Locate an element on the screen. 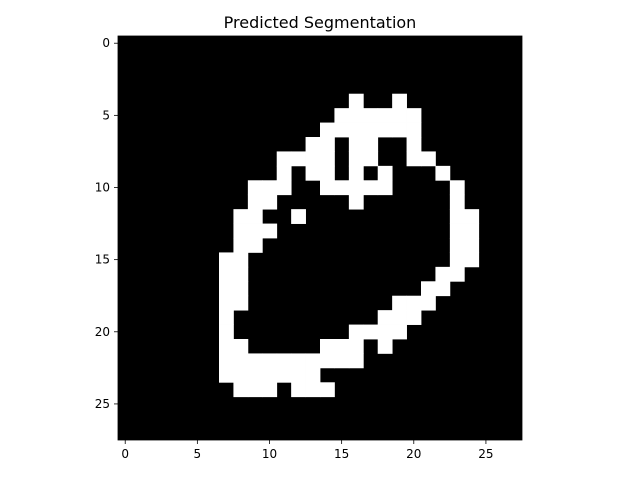 The image size is (640, 480). x-tick-label: 0 is located at coordinates (125, 454).